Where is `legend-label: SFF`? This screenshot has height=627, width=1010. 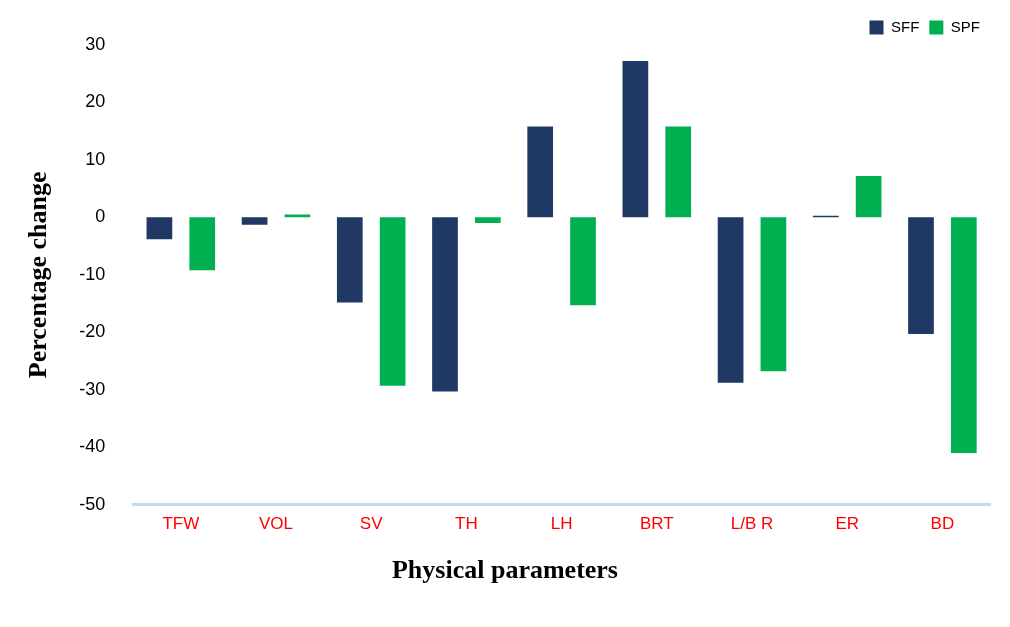
legend-label: SFF is located at coordinates (905, 26).